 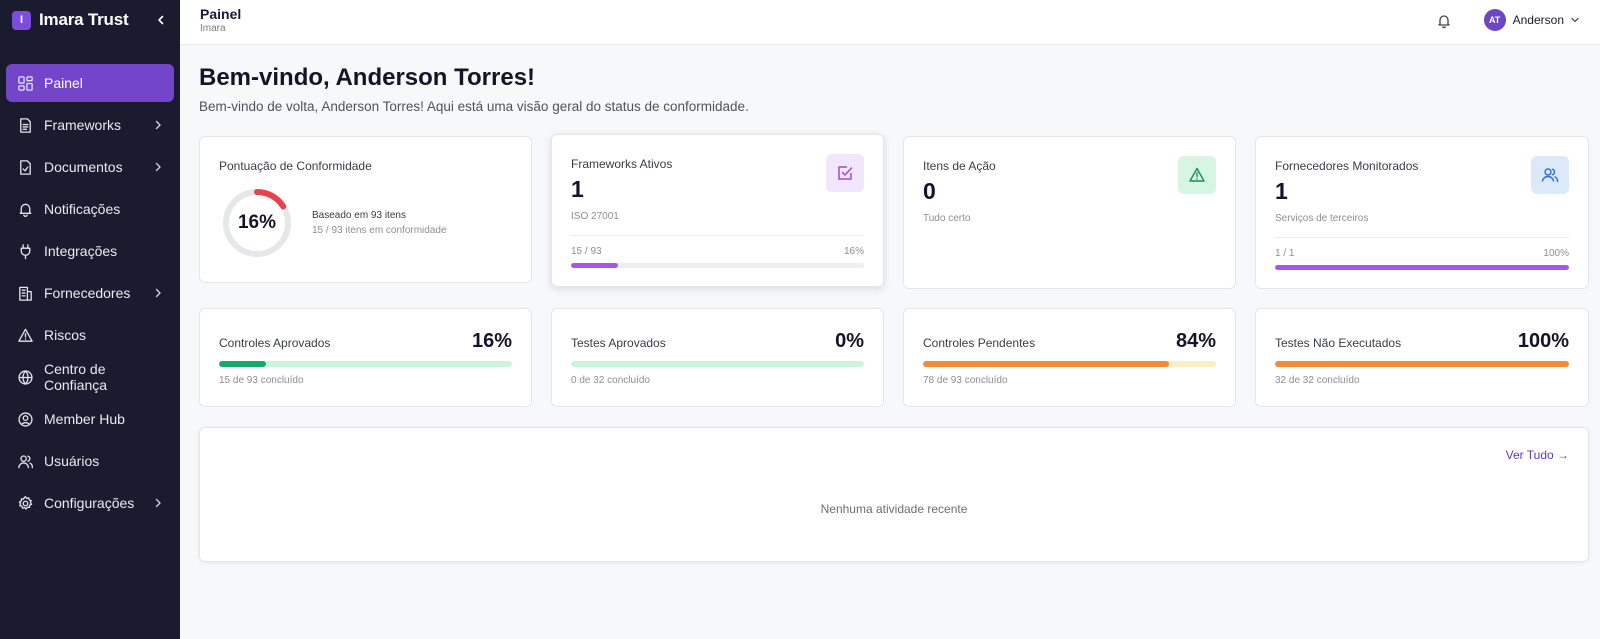 I want to click on user-name: Anderson, so click(x=1538, y=20).